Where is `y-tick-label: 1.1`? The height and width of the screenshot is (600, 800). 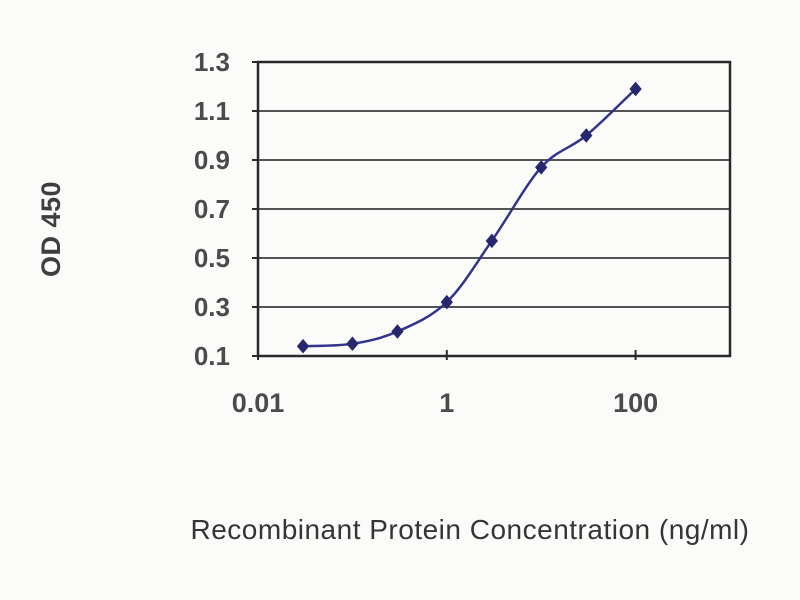
y-tick-label: 1.1 is located at coordinates (212, 111).